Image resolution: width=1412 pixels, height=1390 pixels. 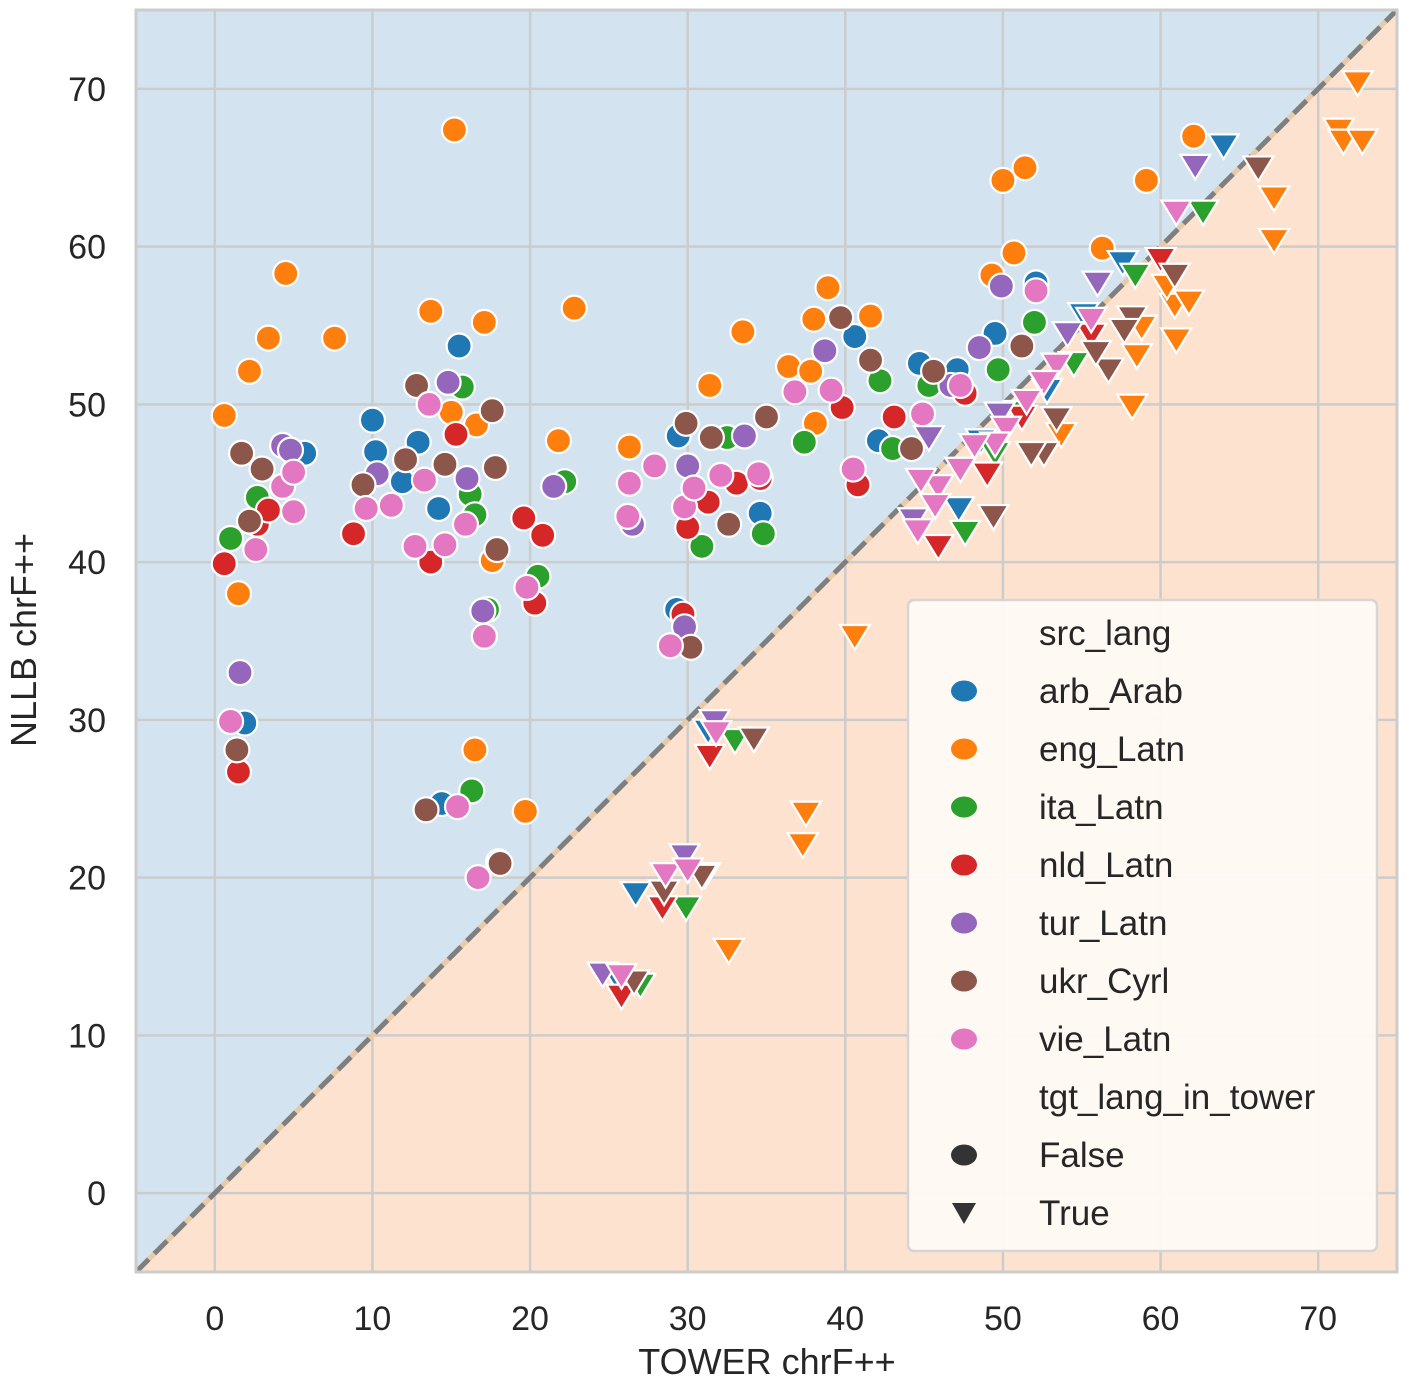 What do you see at coordinates (855, 336) in the screenshot?
I see `data-point-circle-arb_Arab` at bounding box center [855, 336].